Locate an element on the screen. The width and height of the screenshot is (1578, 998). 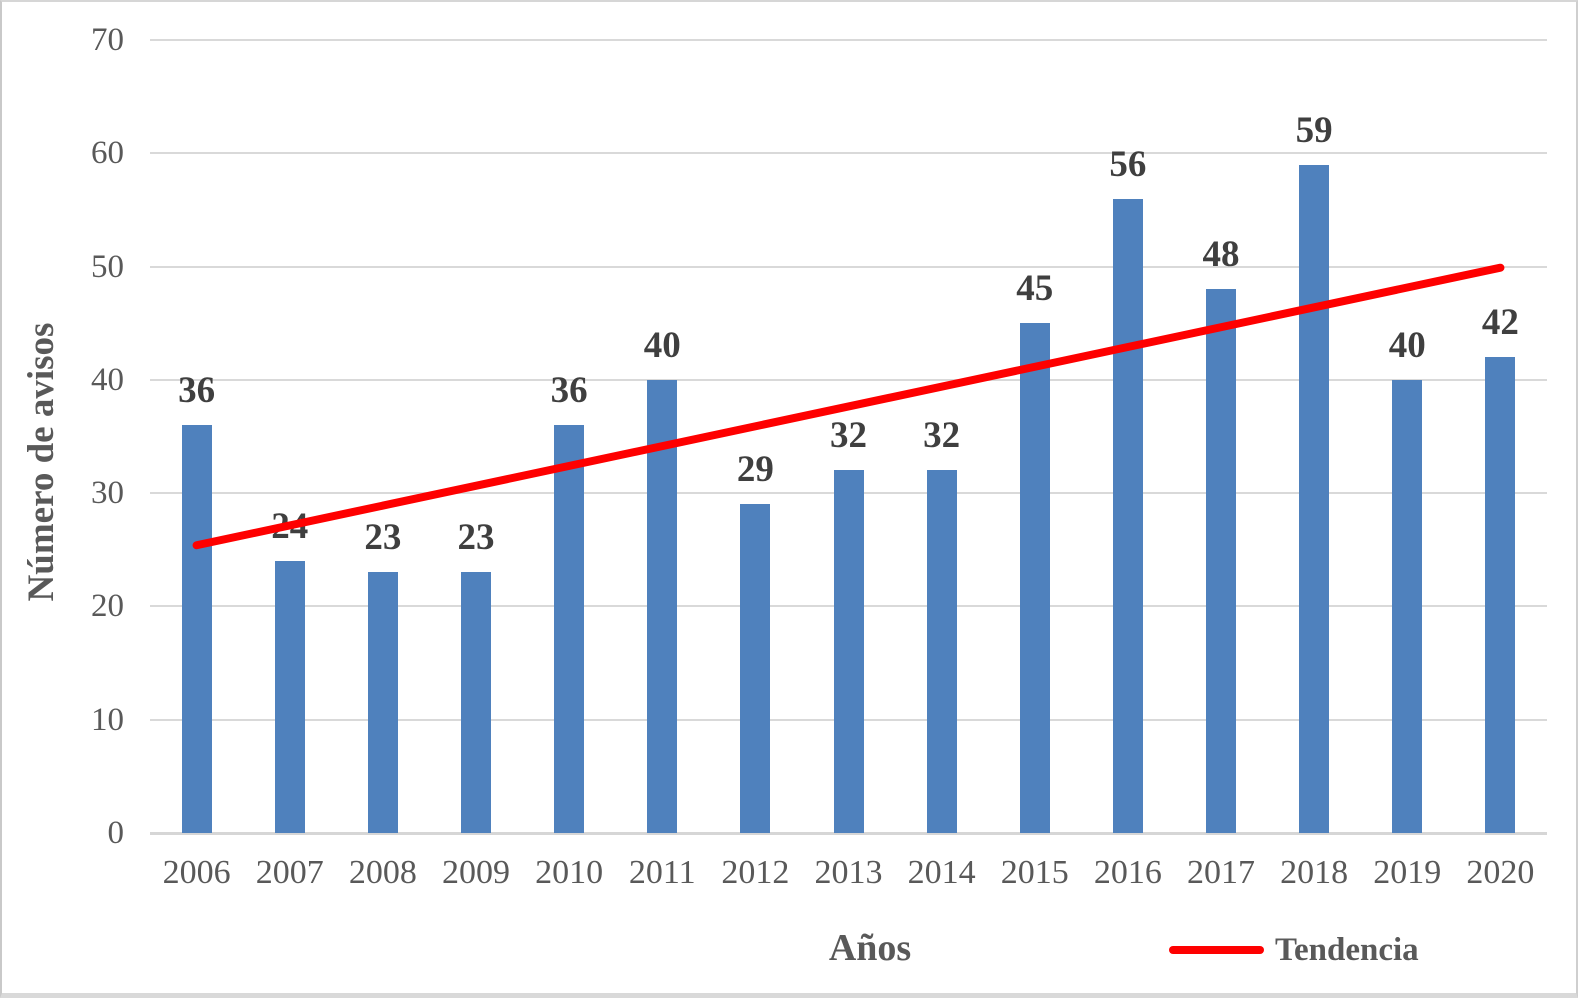
y-tick-20: 20 is located at coordinates (107, 606).